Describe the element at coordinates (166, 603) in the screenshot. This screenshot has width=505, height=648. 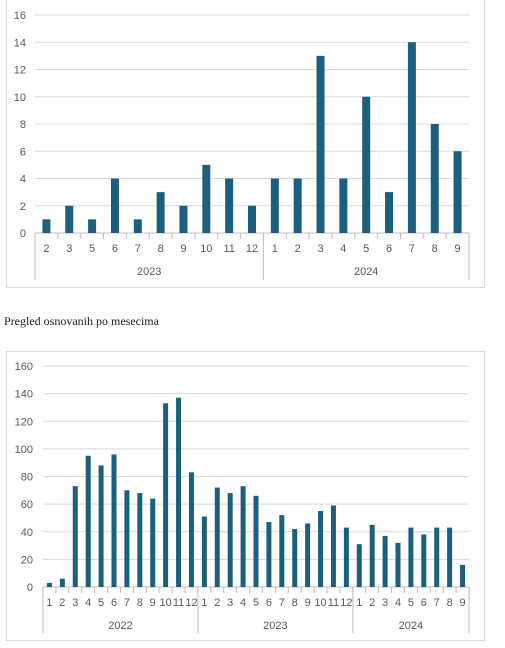
I see `x-tick-label: 10` at that location.